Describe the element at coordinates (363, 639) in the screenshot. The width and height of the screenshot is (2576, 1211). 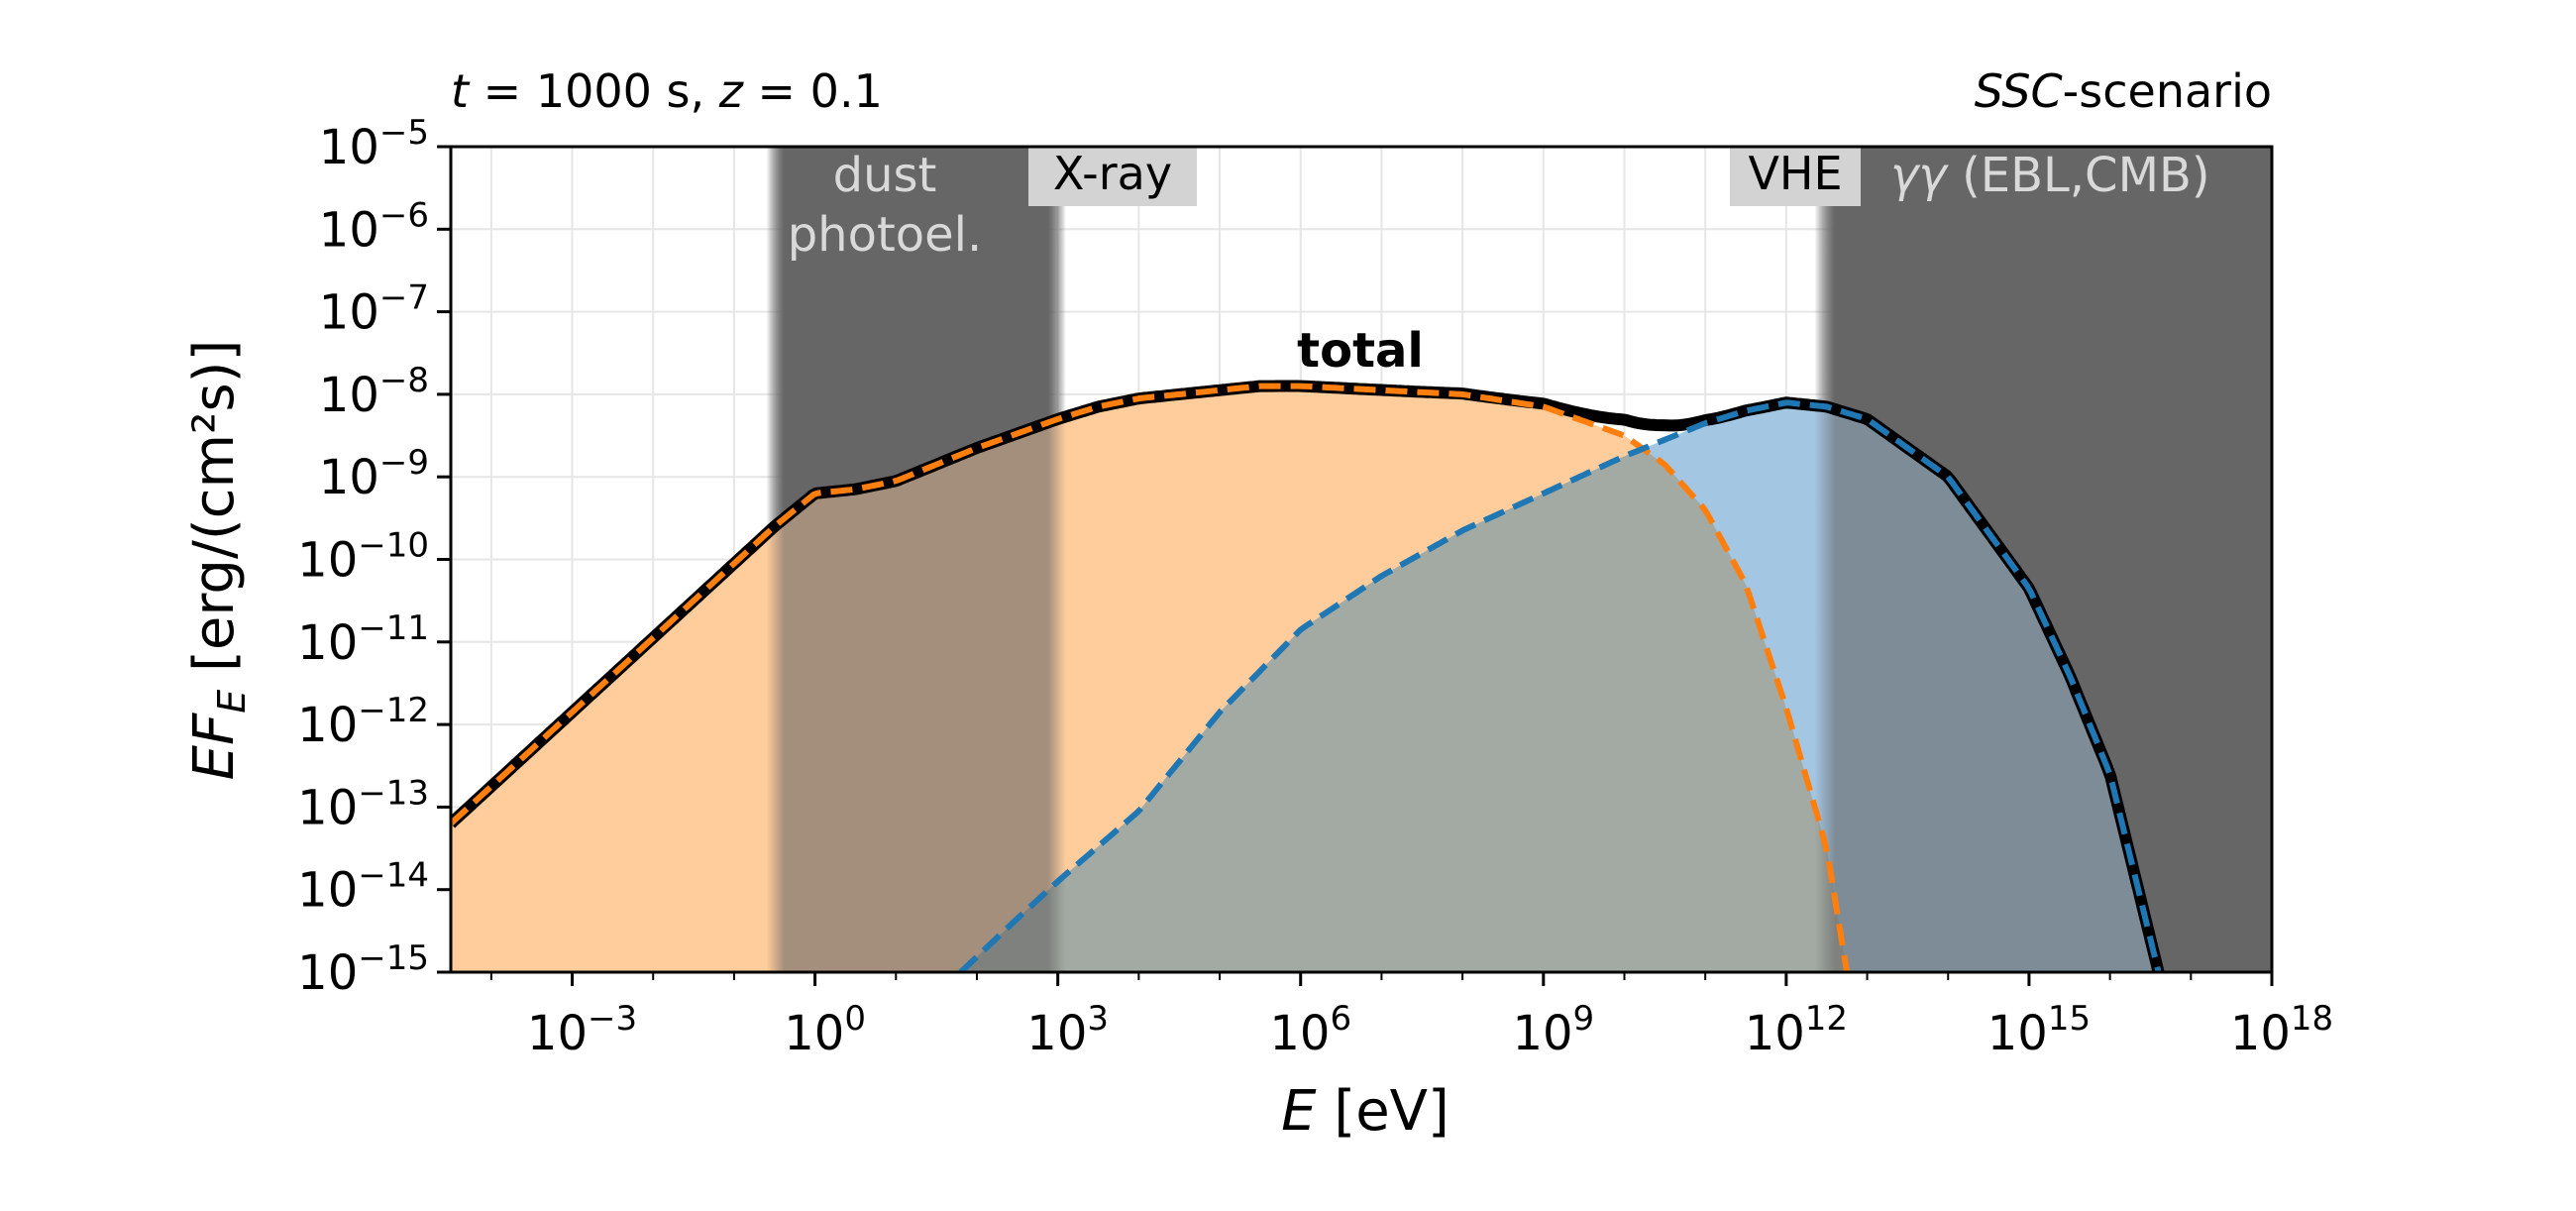
I see `y-tick-label: 10⁻¹¹` at that location.